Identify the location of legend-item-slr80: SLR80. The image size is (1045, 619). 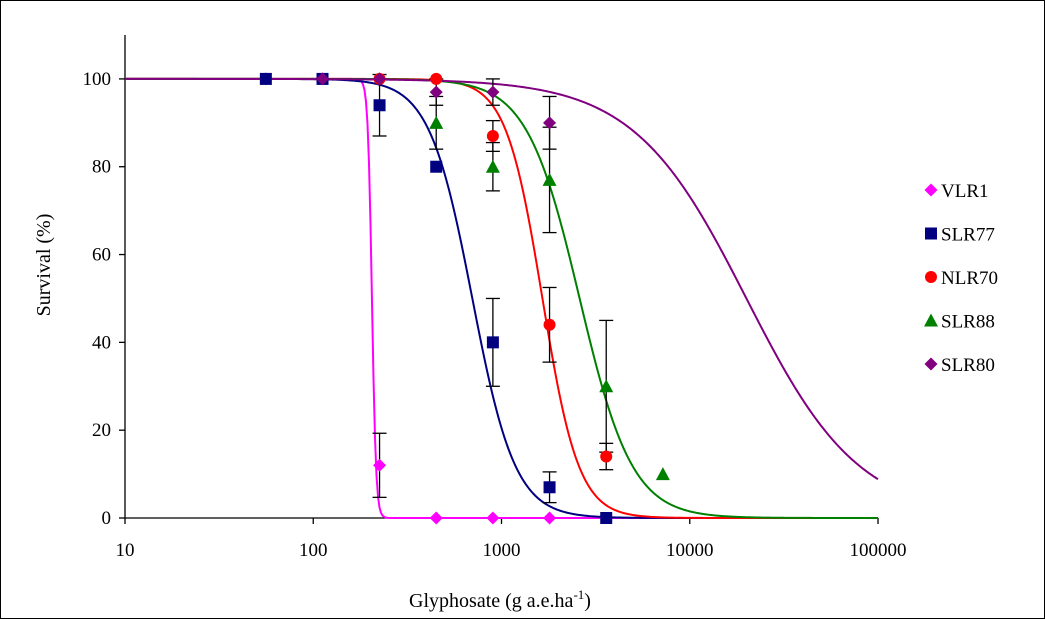
(959, 365).